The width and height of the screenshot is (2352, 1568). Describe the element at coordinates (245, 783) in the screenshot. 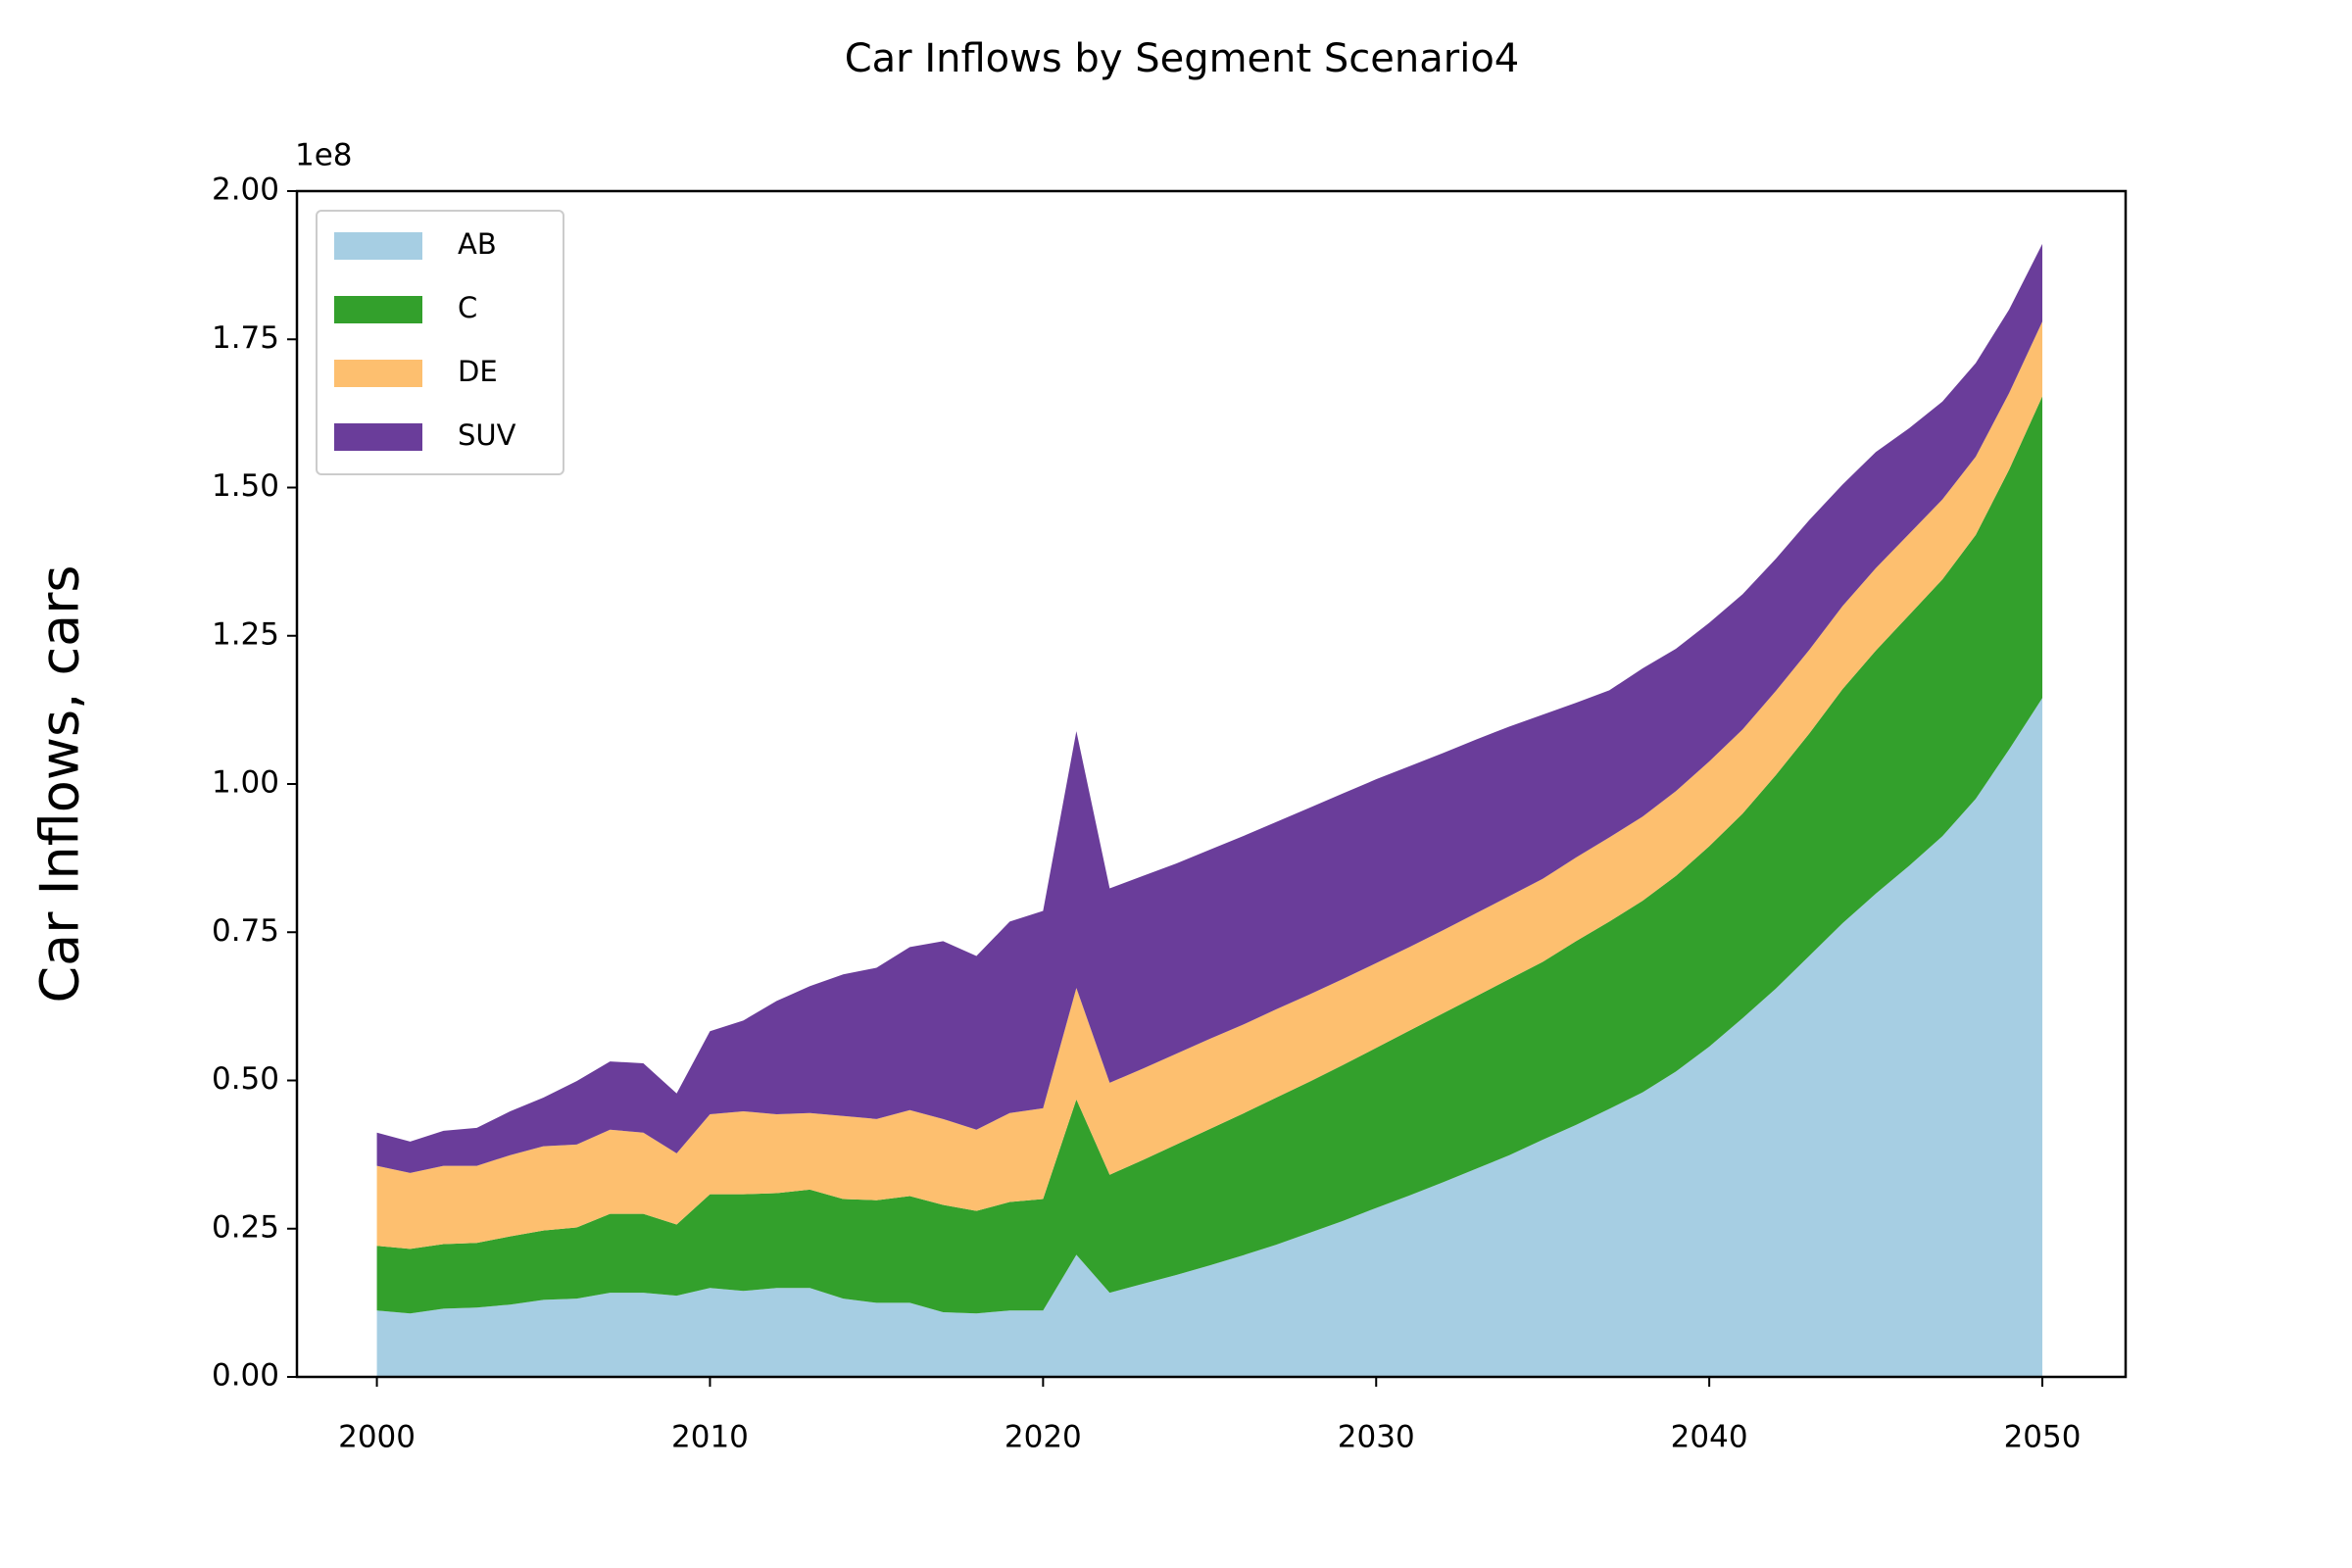

I see `y-tick-label: 1.00` at that location.